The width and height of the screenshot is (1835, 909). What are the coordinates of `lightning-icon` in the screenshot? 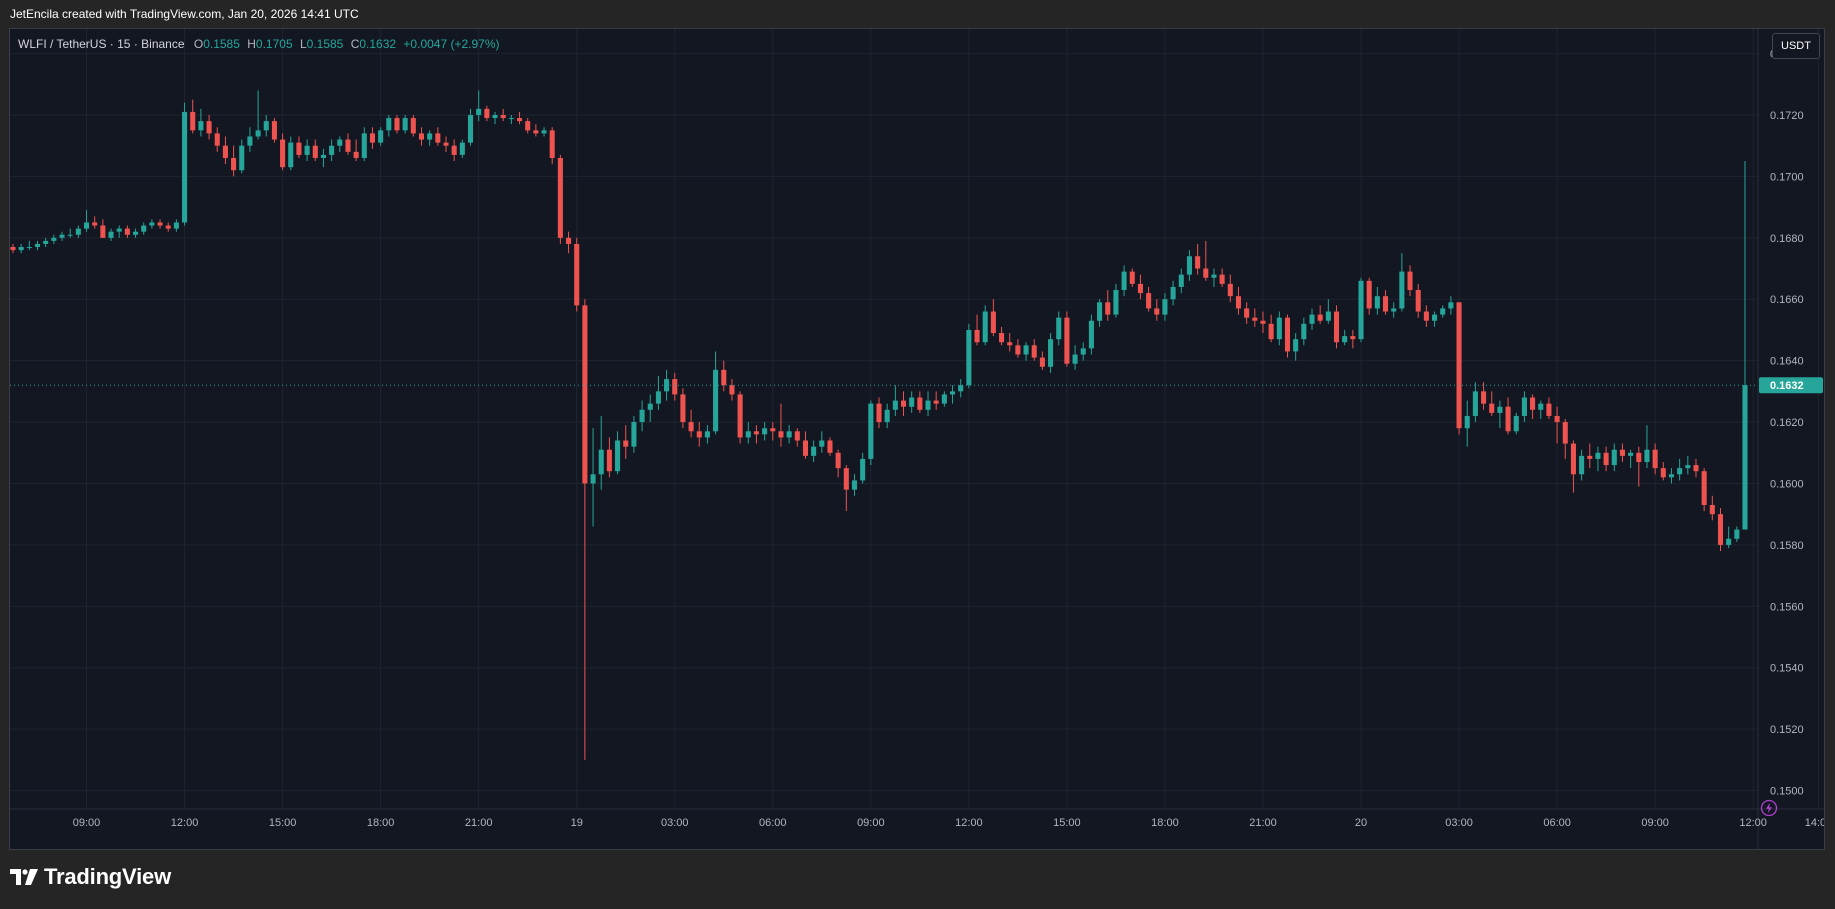 It's located at (1769, 808).